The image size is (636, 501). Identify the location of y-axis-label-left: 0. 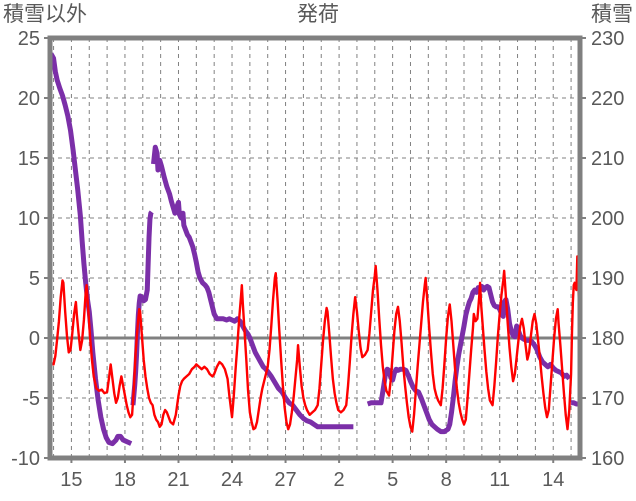
(34, 339).